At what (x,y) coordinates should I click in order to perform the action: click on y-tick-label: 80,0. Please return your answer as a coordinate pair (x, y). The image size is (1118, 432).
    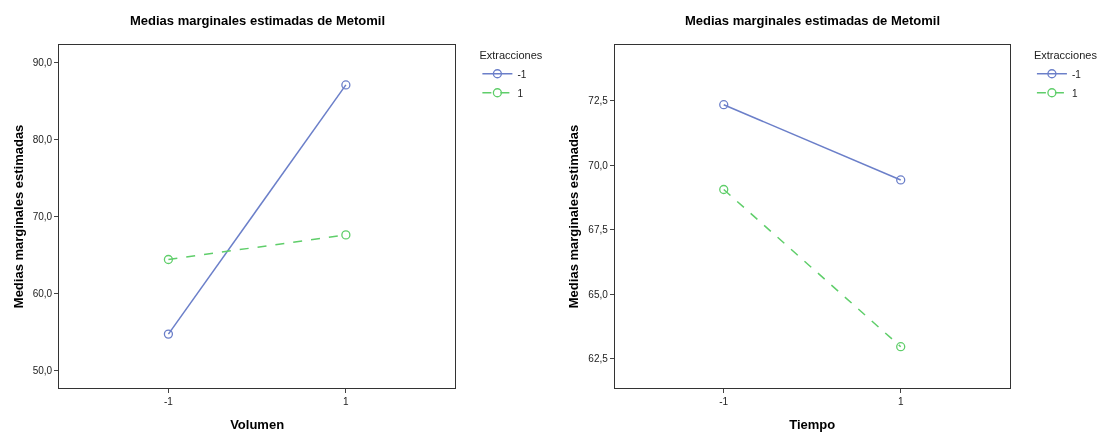
    Looking at the image, I should click on (42, 140).